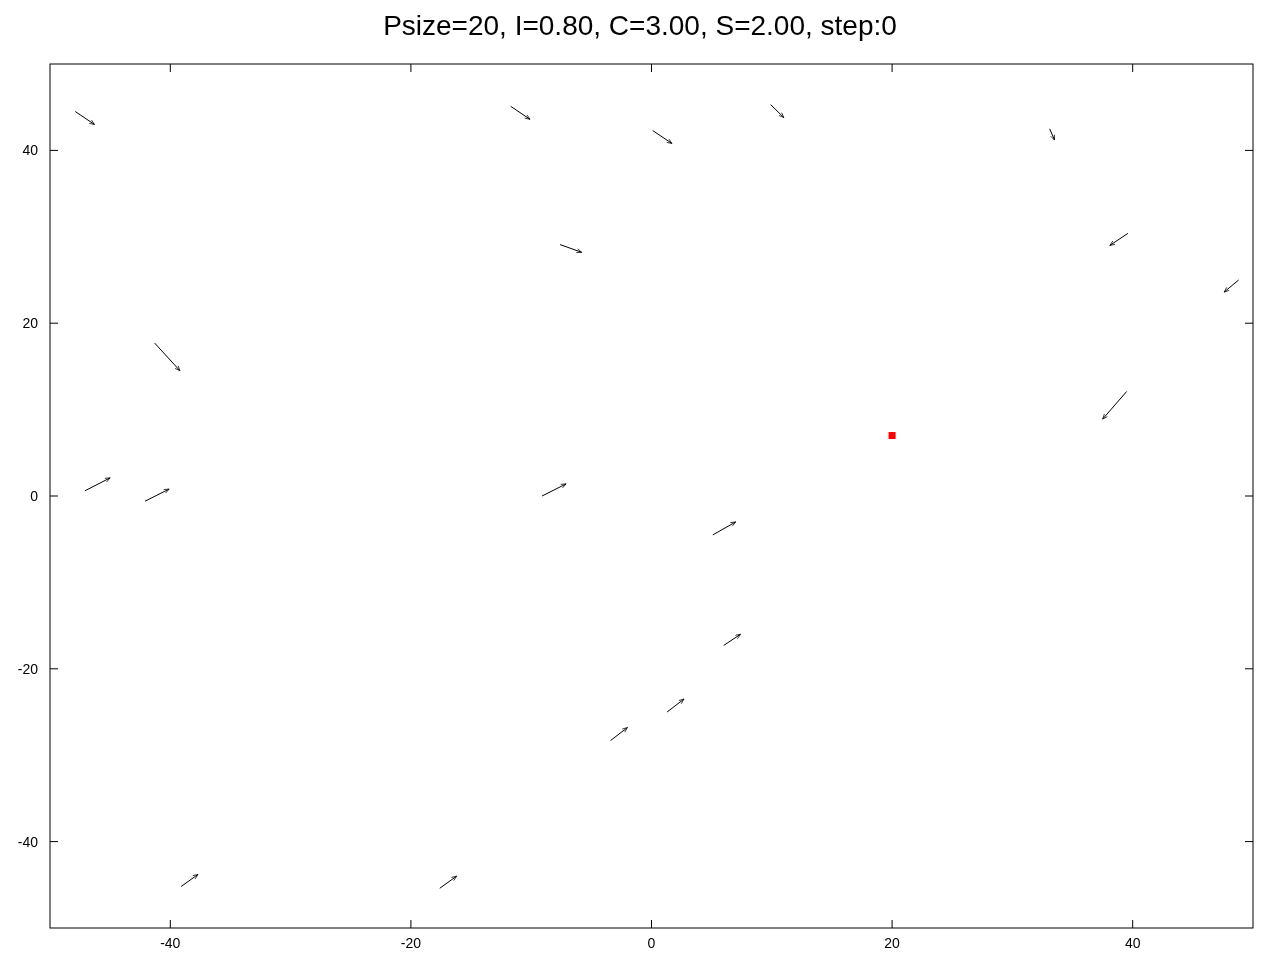 Image resolution: width=1280 pixels, height=960 pixels. I want to click on y-tick-label: -20, so click(28, 668).